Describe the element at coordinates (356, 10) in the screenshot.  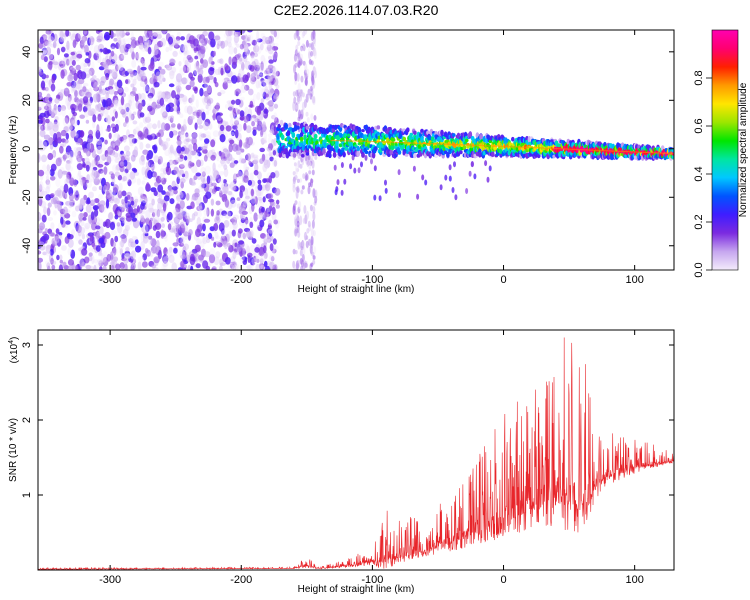
I see `figure-title: C2E2.2026.114.07.03.R20` at that location.